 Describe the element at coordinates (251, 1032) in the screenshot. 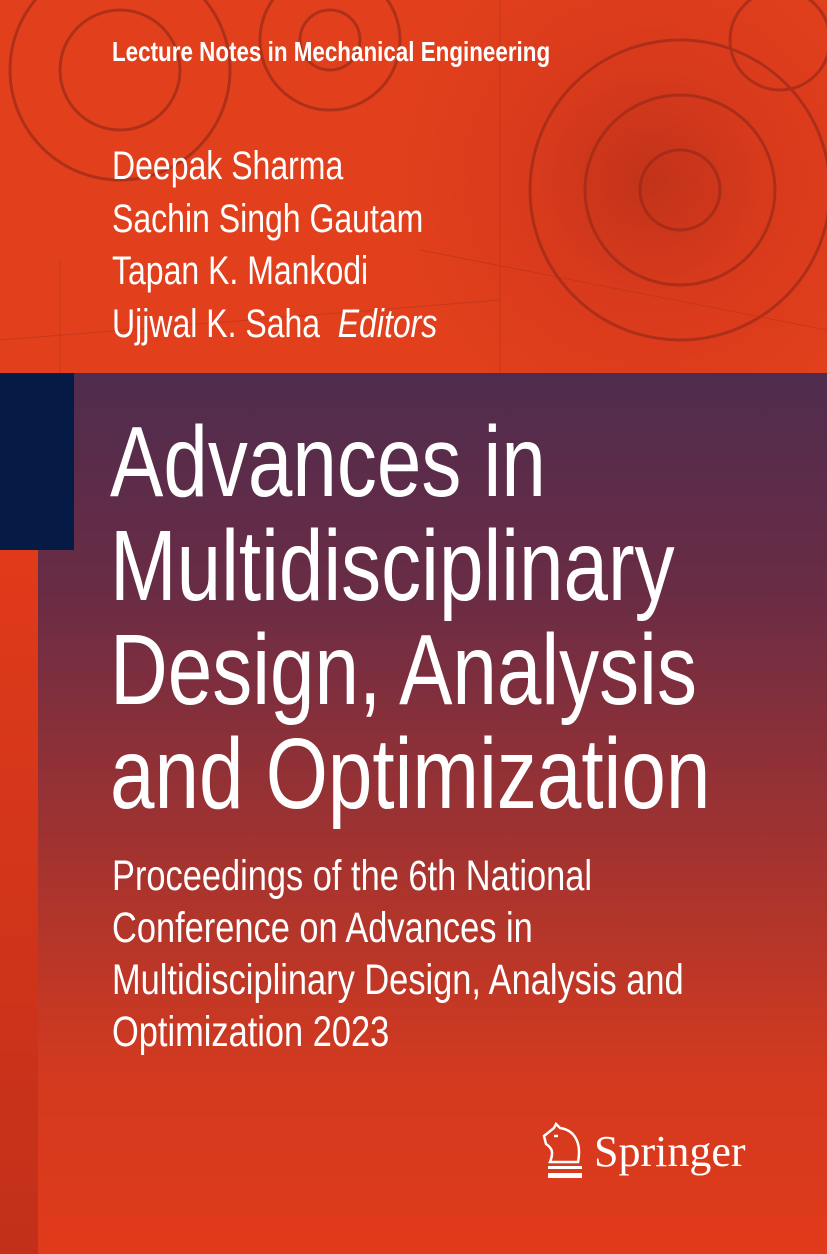

I see `subtitle-line: Optimization 2023` at that location.